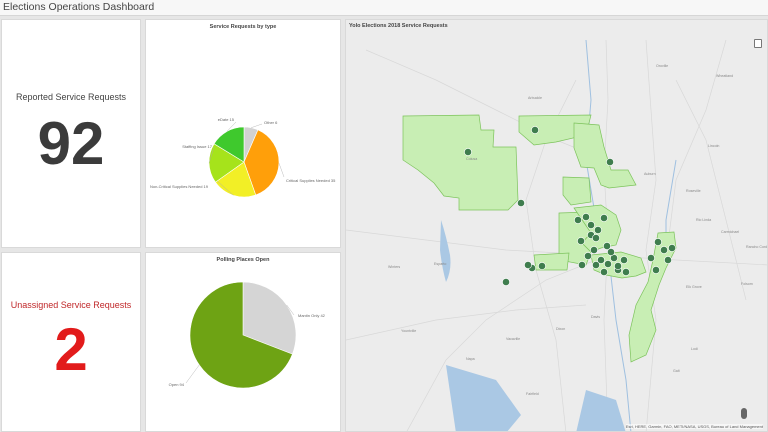 Image resolution: width=768 pixels, height=432 pixels. What do you see at coordinates (71, 143) in the screenshot?
I see `reported-requests-value: 92` at bounding box center [71, 143].